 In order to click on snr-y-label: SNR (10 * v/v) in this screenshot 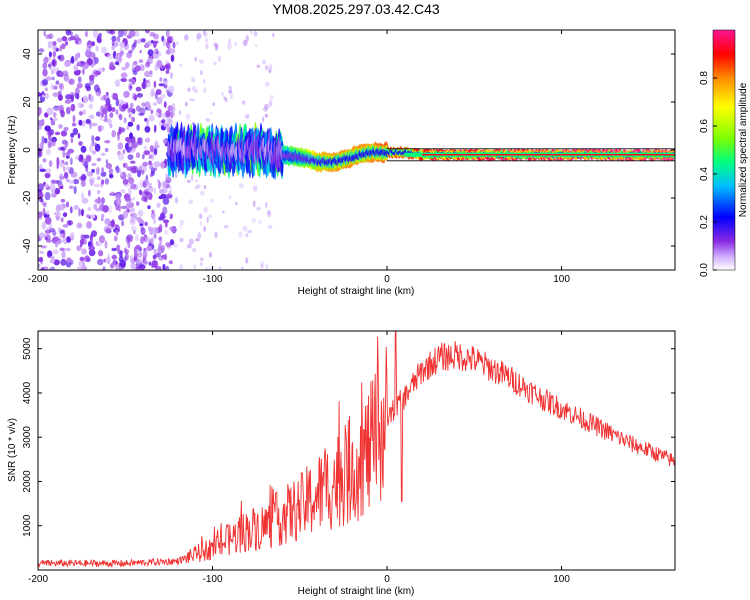, I will do `click(12, 450)`.